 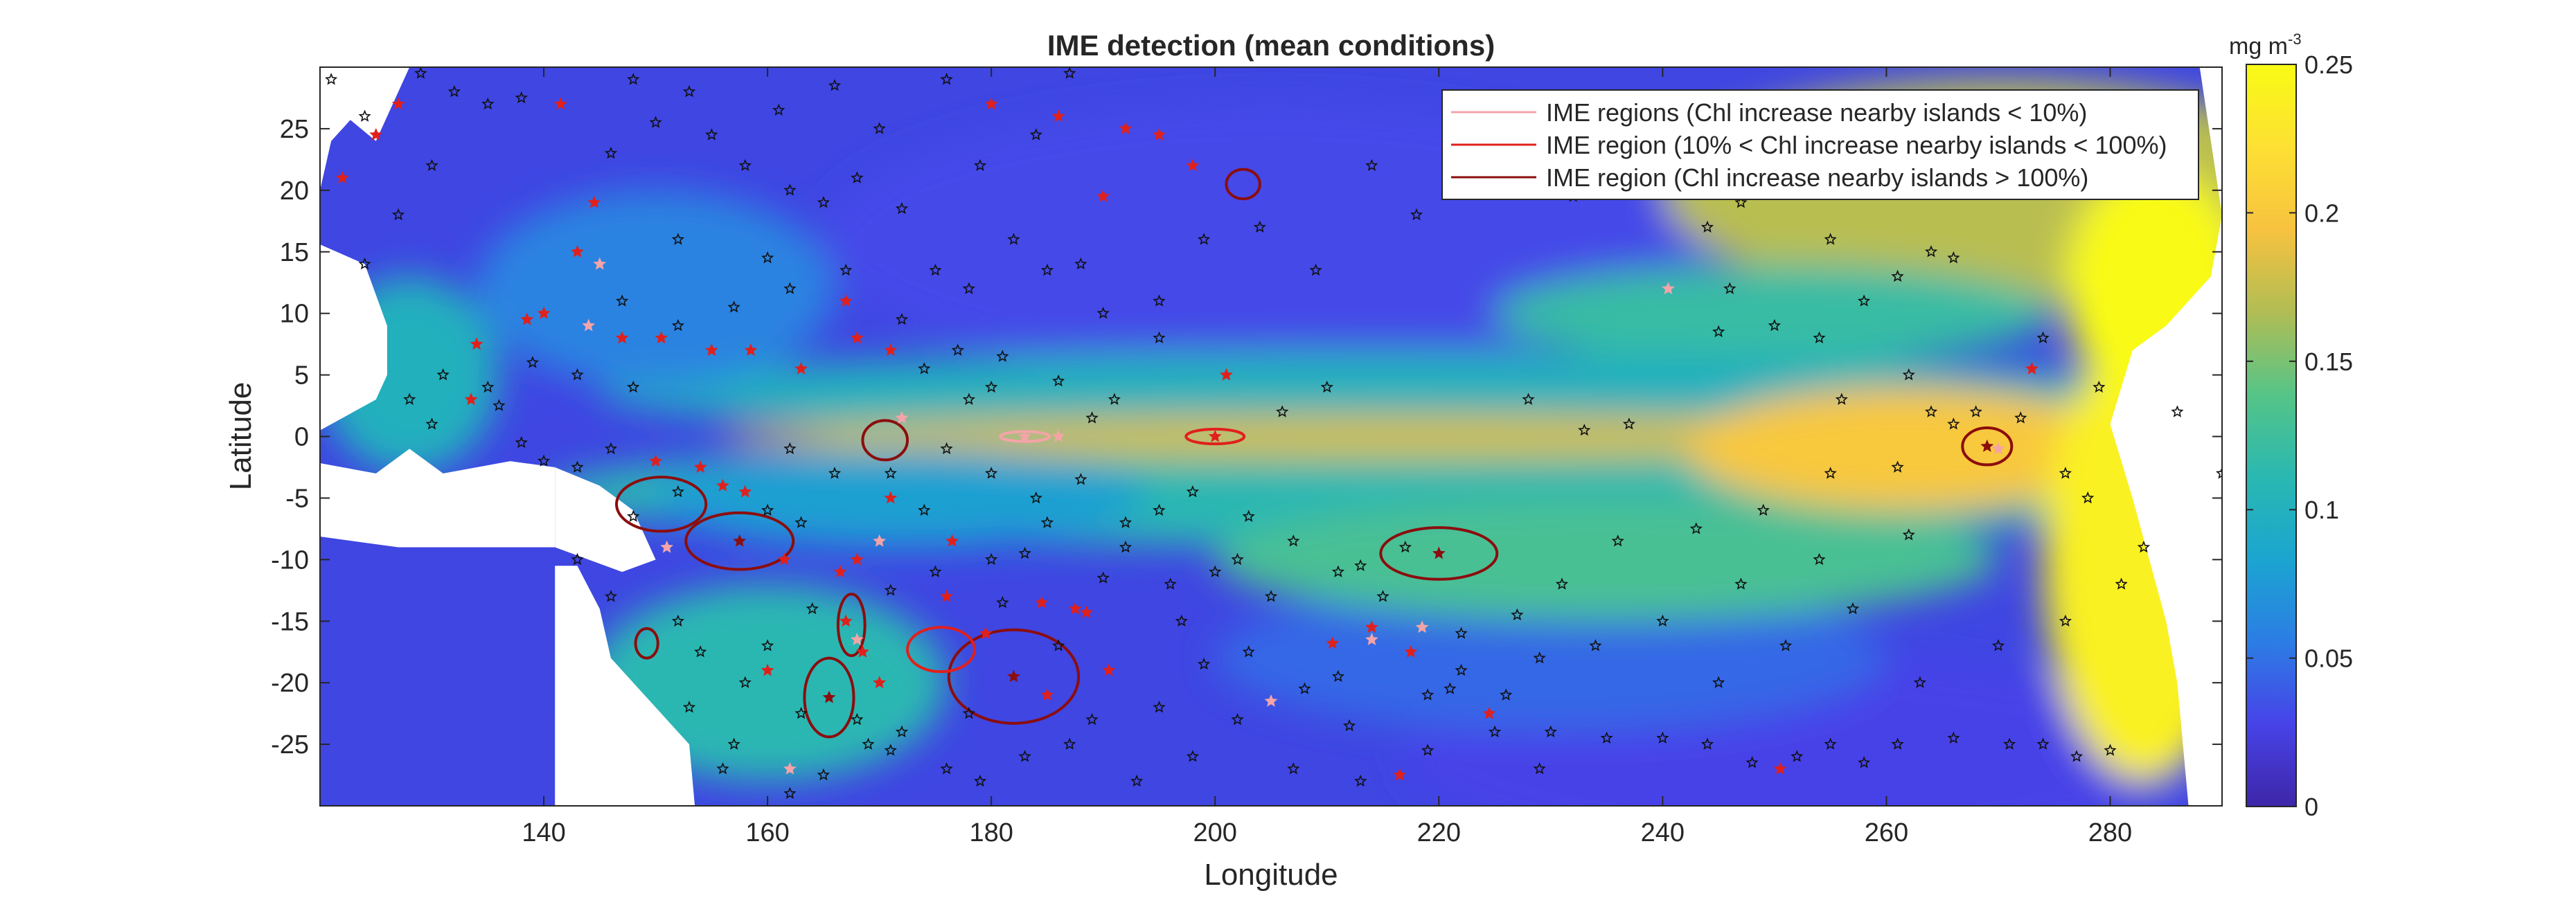 I want to click on colorbar-ramp, so click(x=2271, y=435).